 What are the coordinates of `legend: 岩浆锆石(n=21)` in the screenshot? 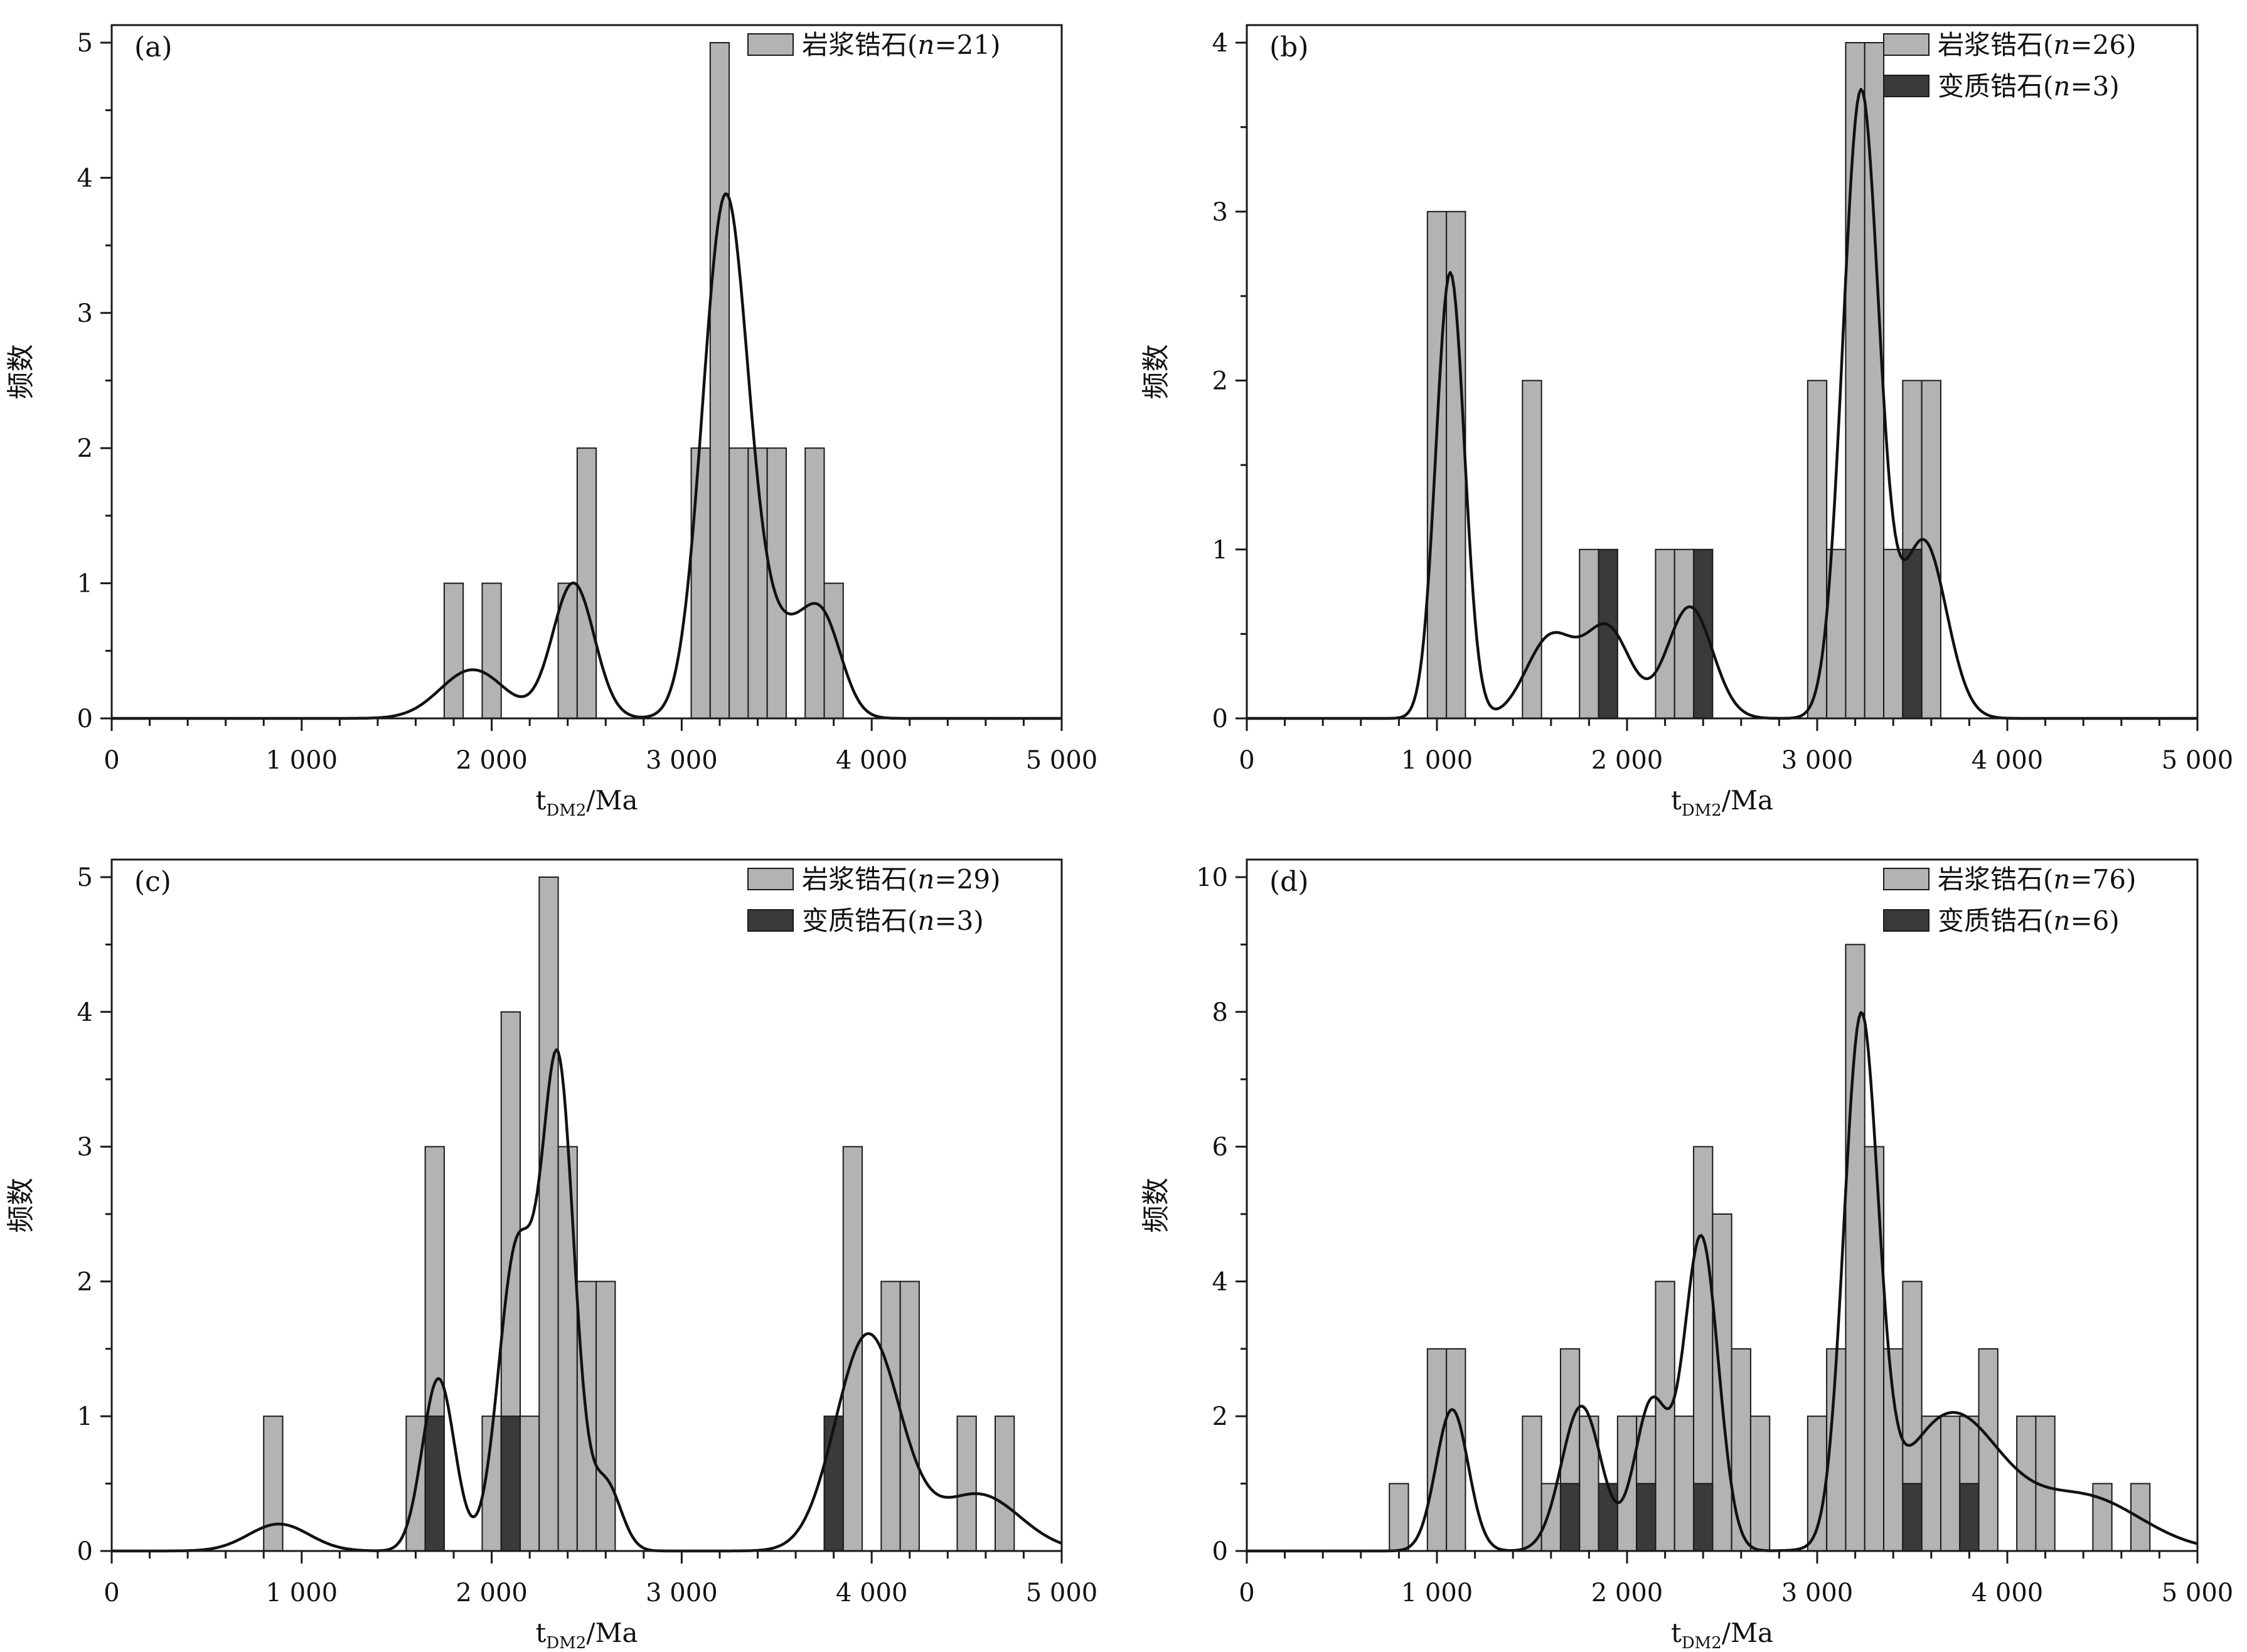 It's located at (873, 44).